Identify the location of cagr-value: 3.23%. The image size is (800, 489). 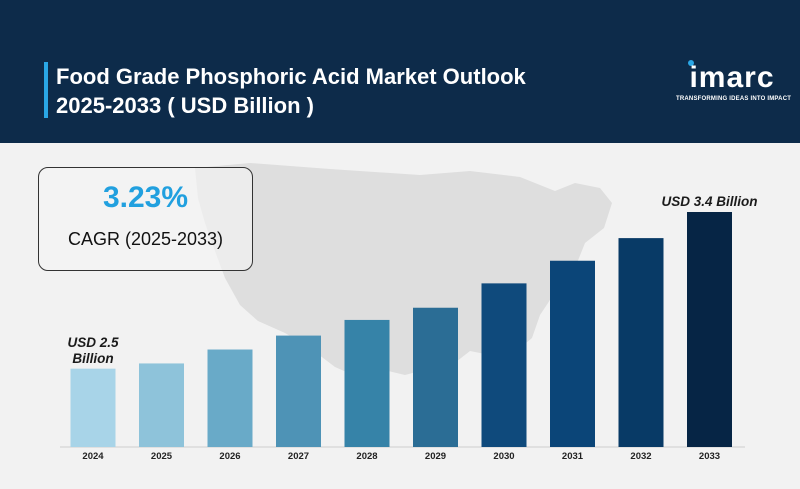
(145, 197).